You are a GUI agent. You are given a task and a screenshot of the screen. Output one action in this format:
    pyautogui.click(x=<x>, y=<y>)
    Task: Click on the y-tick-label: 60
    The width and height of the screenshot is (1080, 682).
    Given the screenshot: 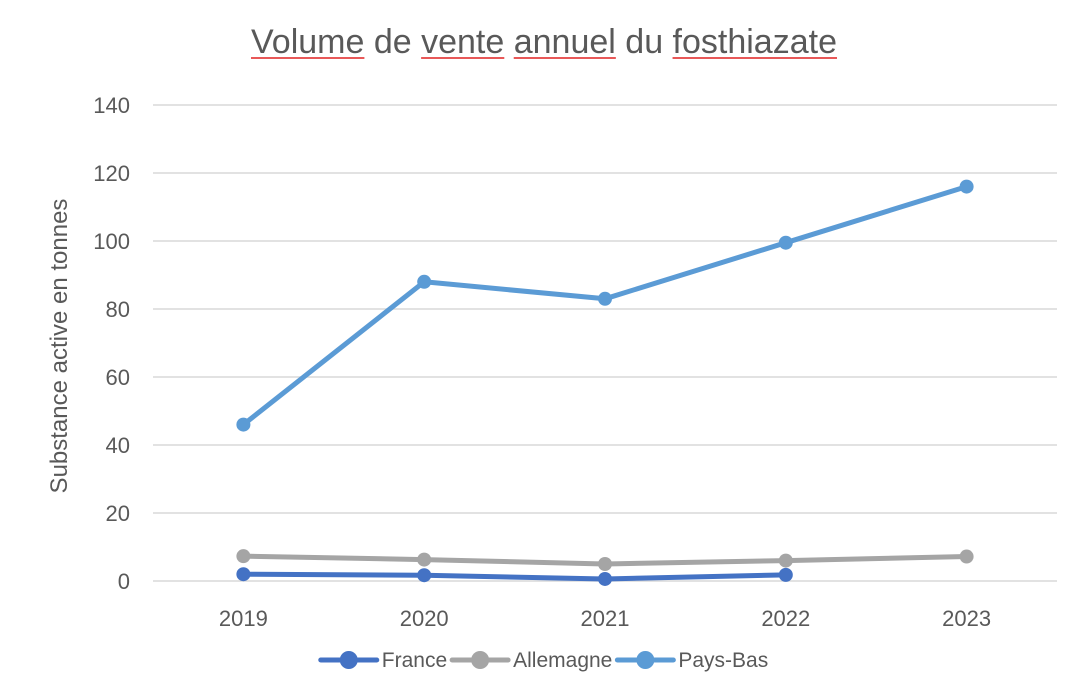 What is the action you would take?
    pyautogui.click(x=118, y=377)
    